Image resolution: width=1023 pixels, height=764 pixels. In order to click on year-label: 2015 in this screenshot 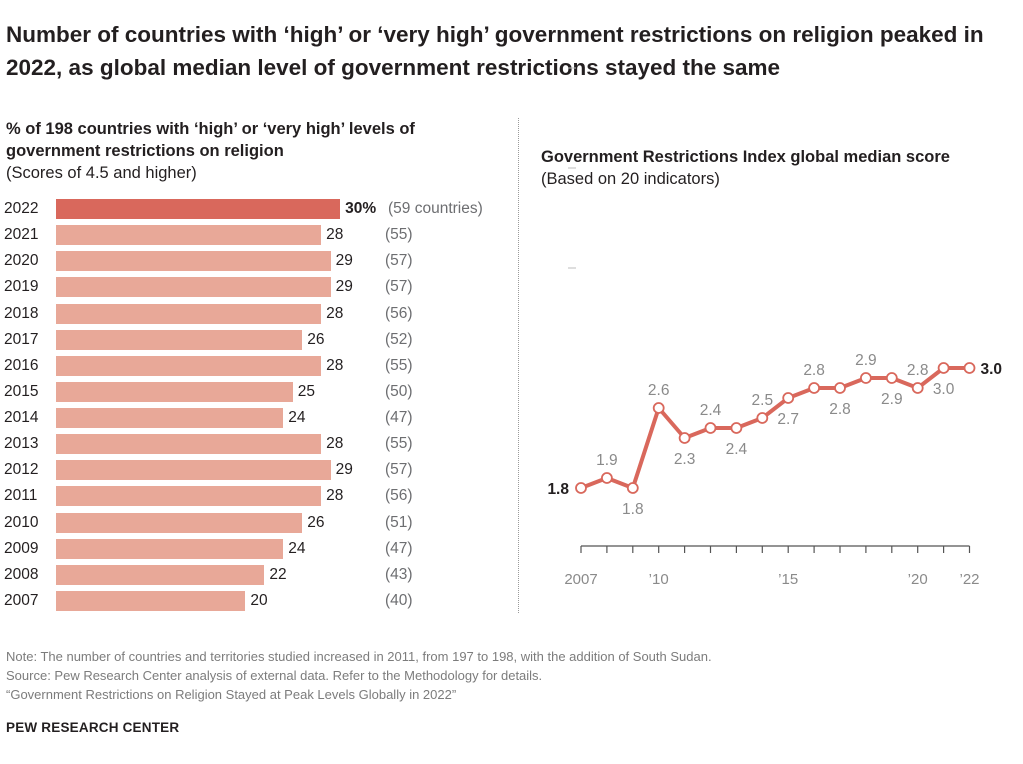, I will do `click(21, 391)`.